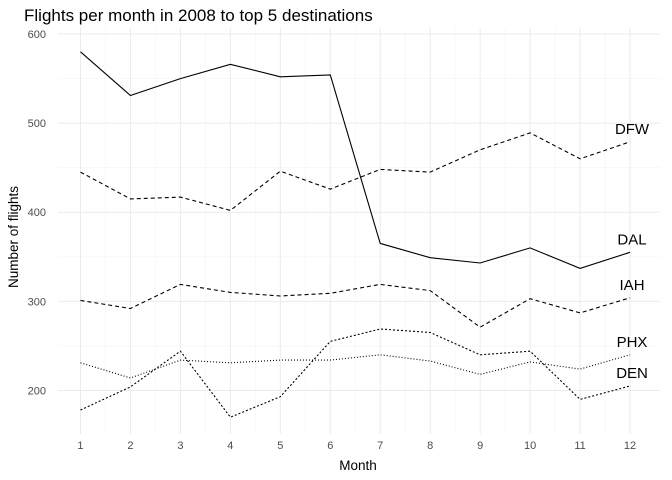 The width and height of the screenshot is (672, 480). Describe the element at coordinates (480, 446) in the screenshot. I see `x-tick-label: 9` at that location.